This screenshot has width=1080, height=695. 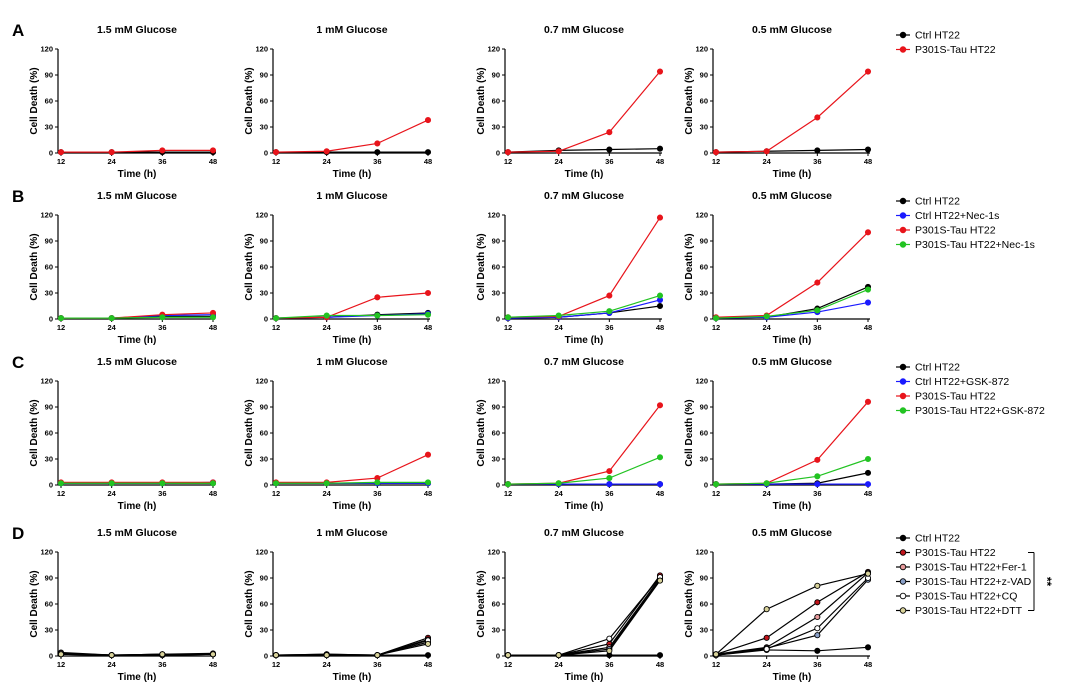 What do you see at coordinates (792, 30) in the screenshot?
I see `subplot-title: 0.5 mM Glucose` at bounding box center [792, 30].